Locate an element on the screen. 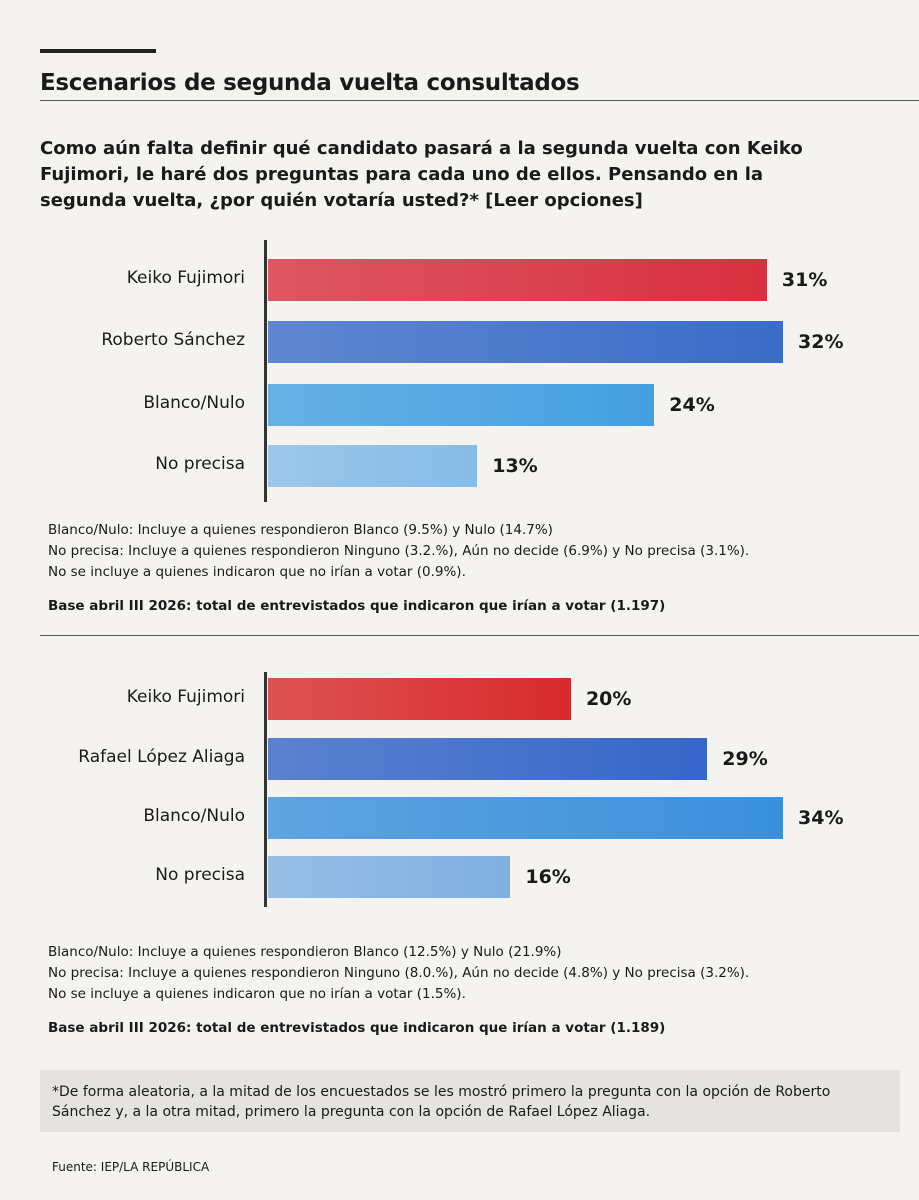 The height and width of the screenshot is (1200, 919). value-label: 13% is located at coordinates (515, 466).